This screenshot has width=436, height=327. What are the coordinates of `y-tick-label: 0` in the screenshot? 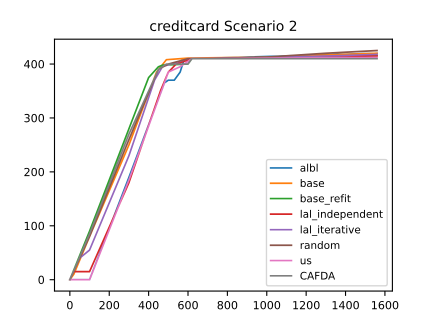 It's located at (41, 280).